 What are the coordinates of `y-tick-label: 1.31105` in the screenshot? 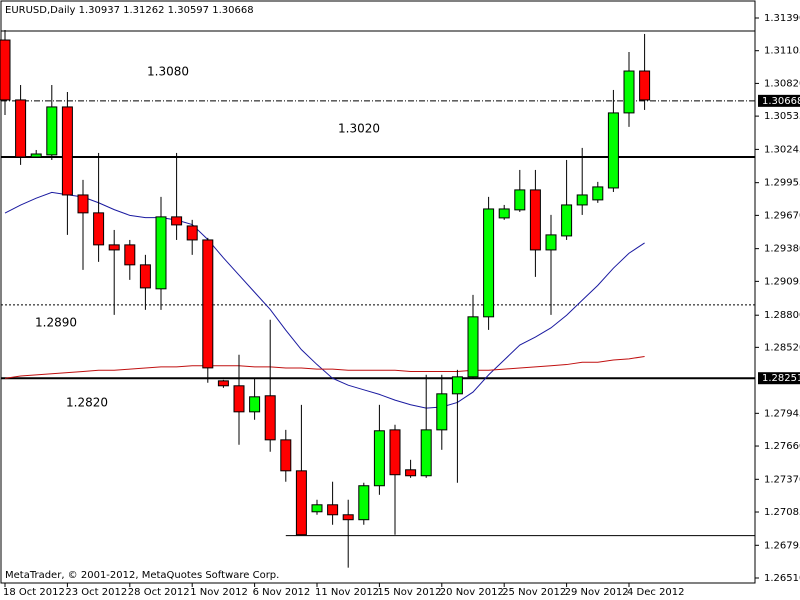 It's located at (782, 51).